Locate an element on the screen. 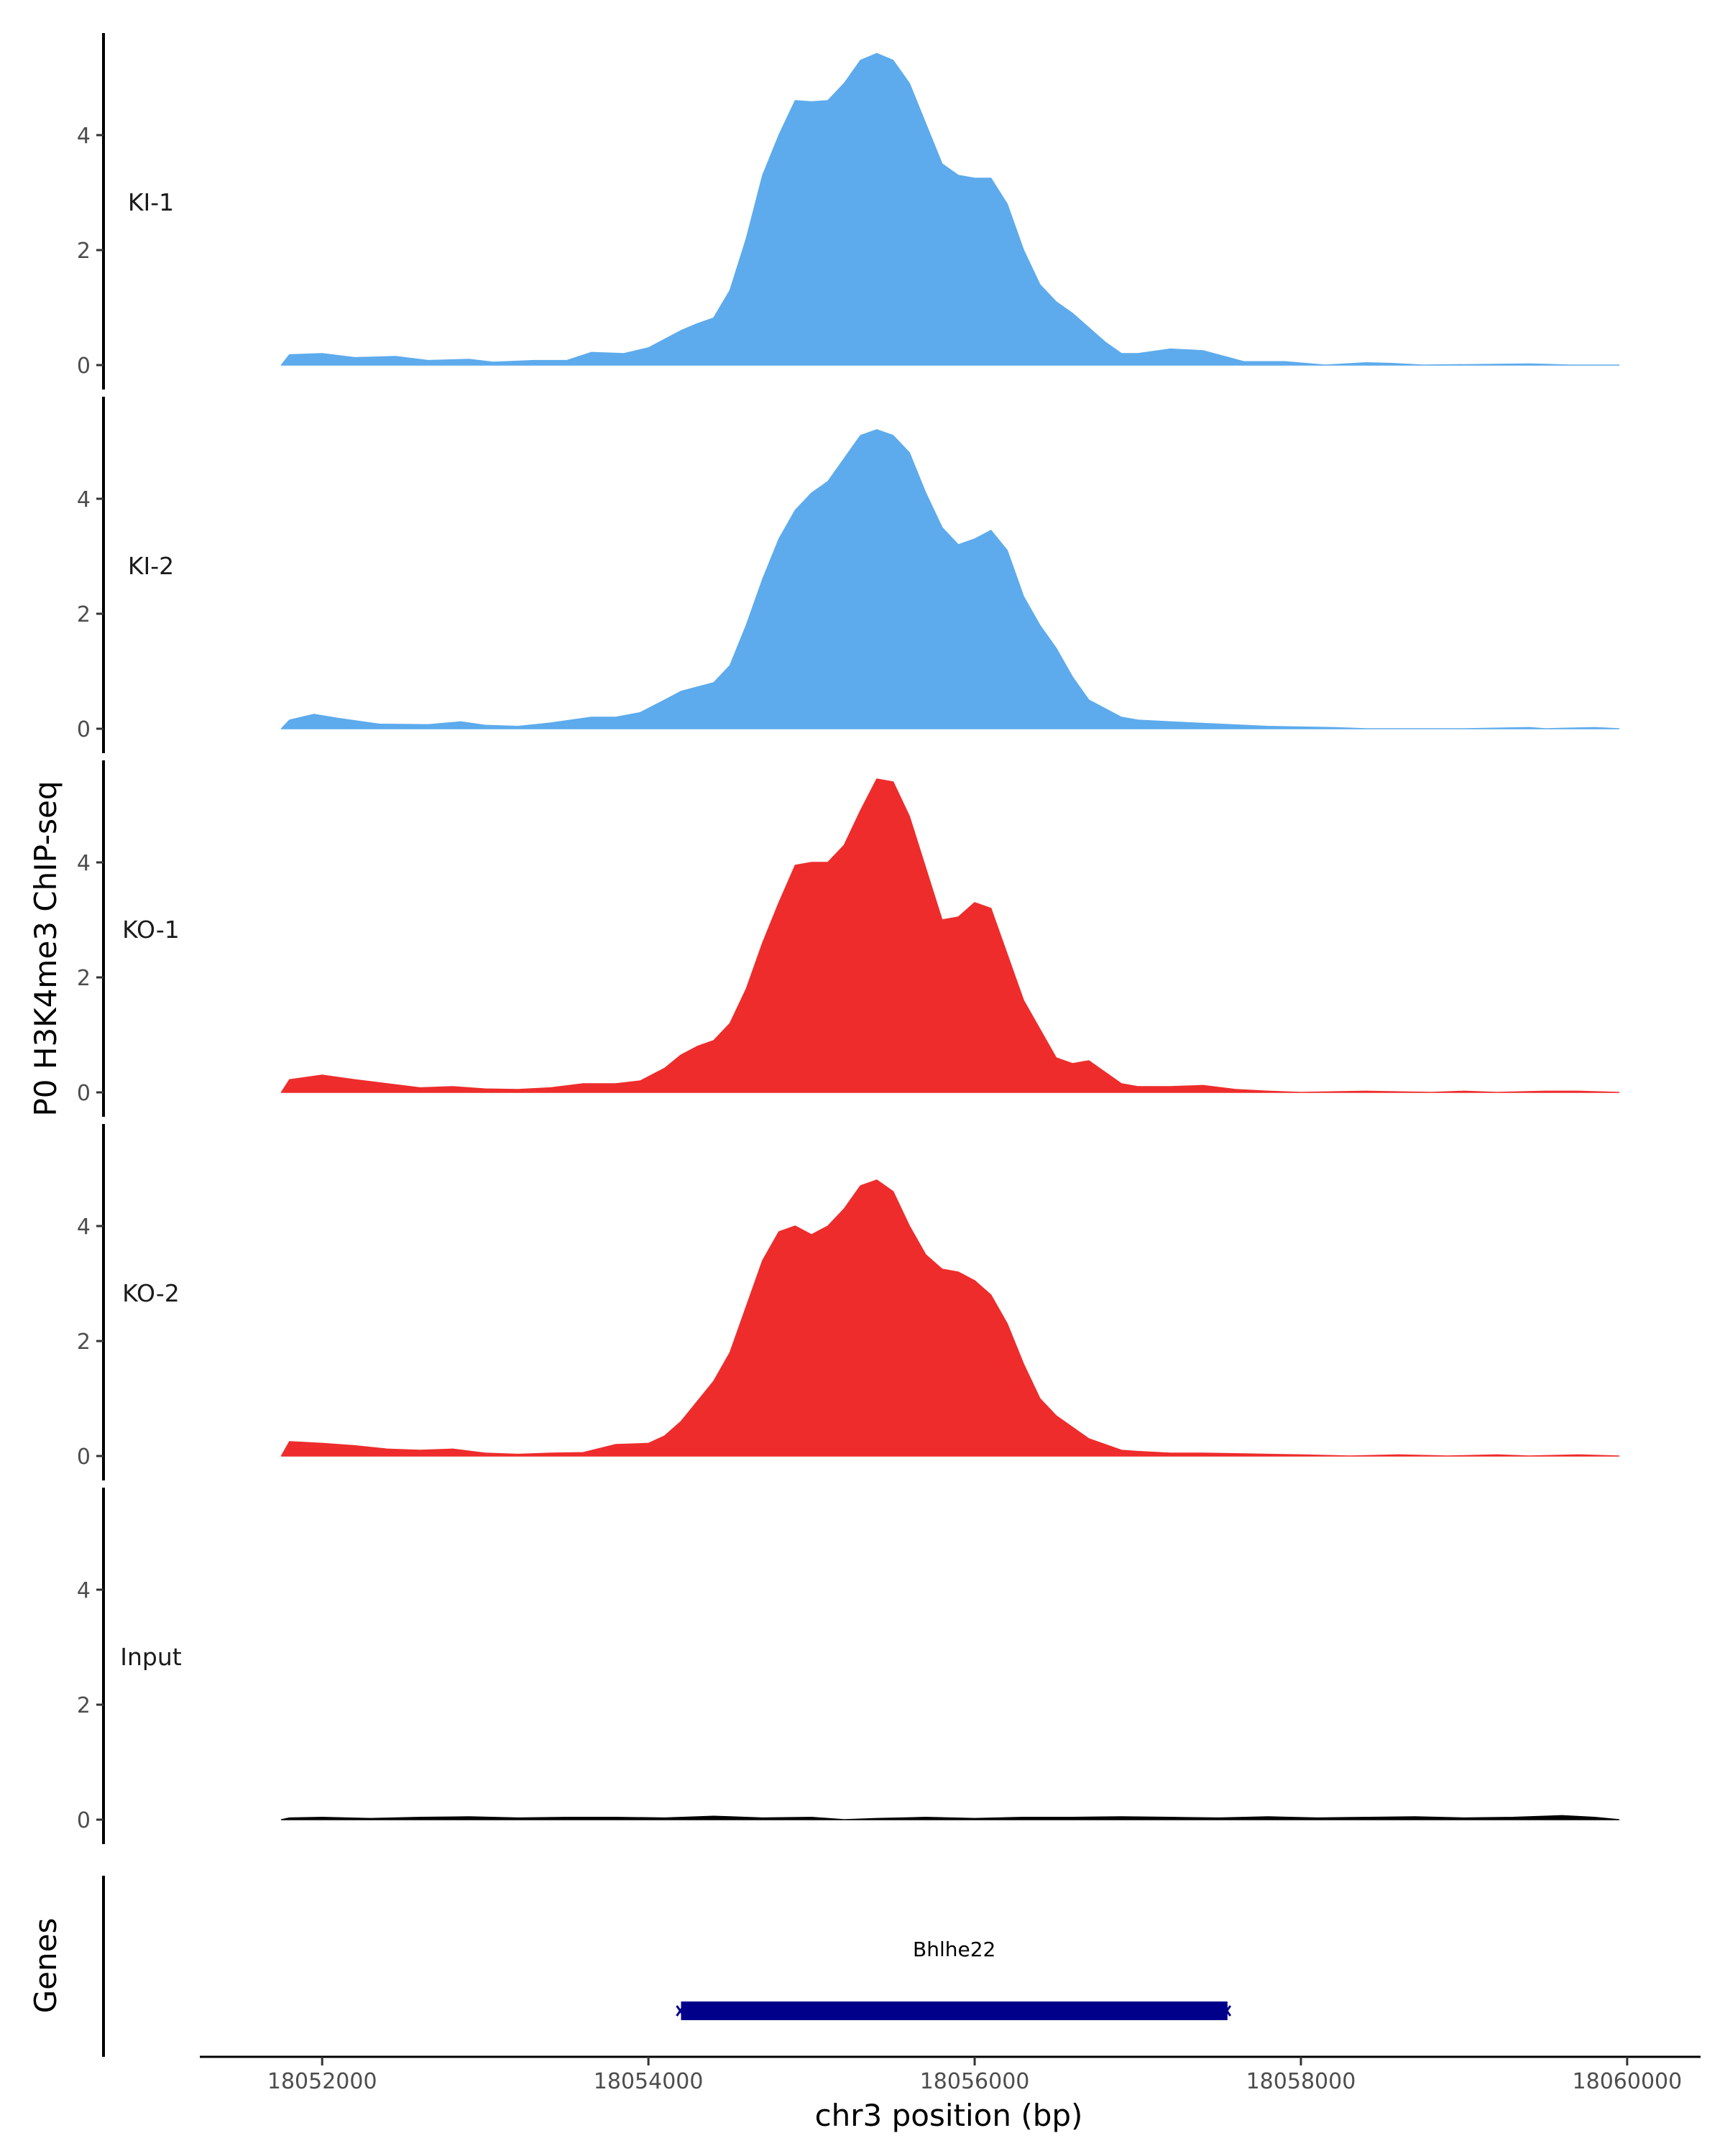 This screenshot has height=2156, width=1725. track-ko-2: 0 2 4 KO-2 is located at coordinates (848, 1302).